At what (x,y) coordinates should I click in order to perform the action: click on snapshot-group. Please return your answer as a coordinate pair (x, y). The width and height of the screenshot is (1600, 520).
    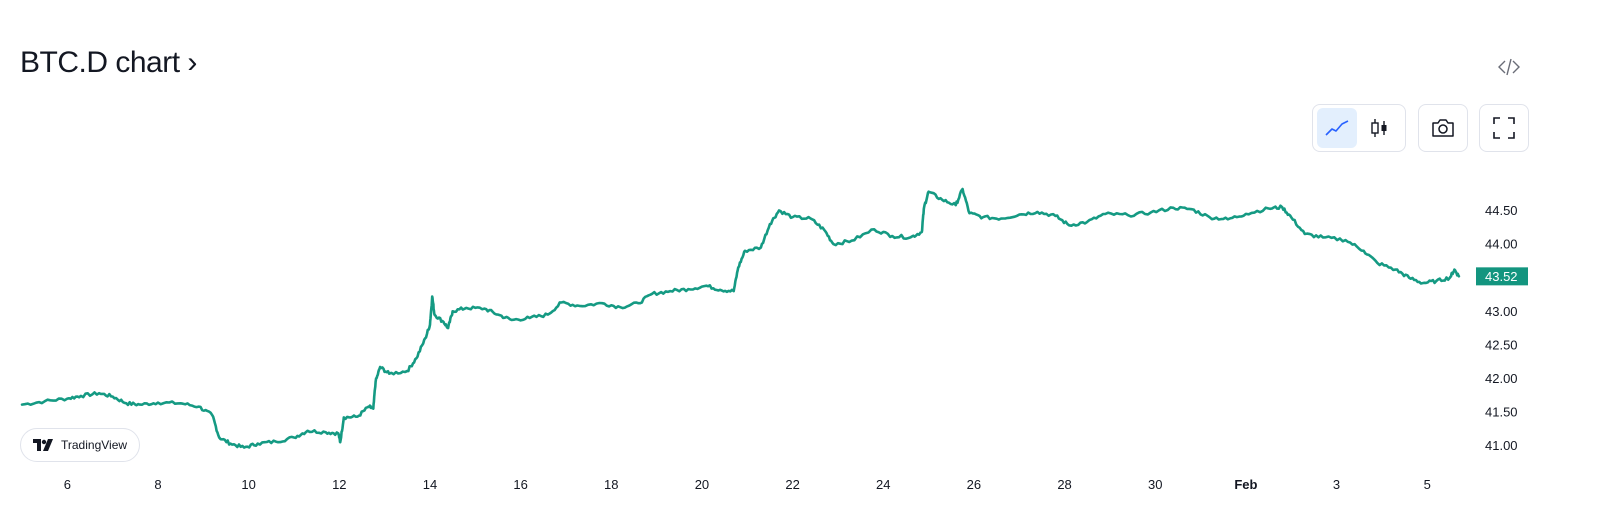
    Looking at the image, I should click on (1443, 128).